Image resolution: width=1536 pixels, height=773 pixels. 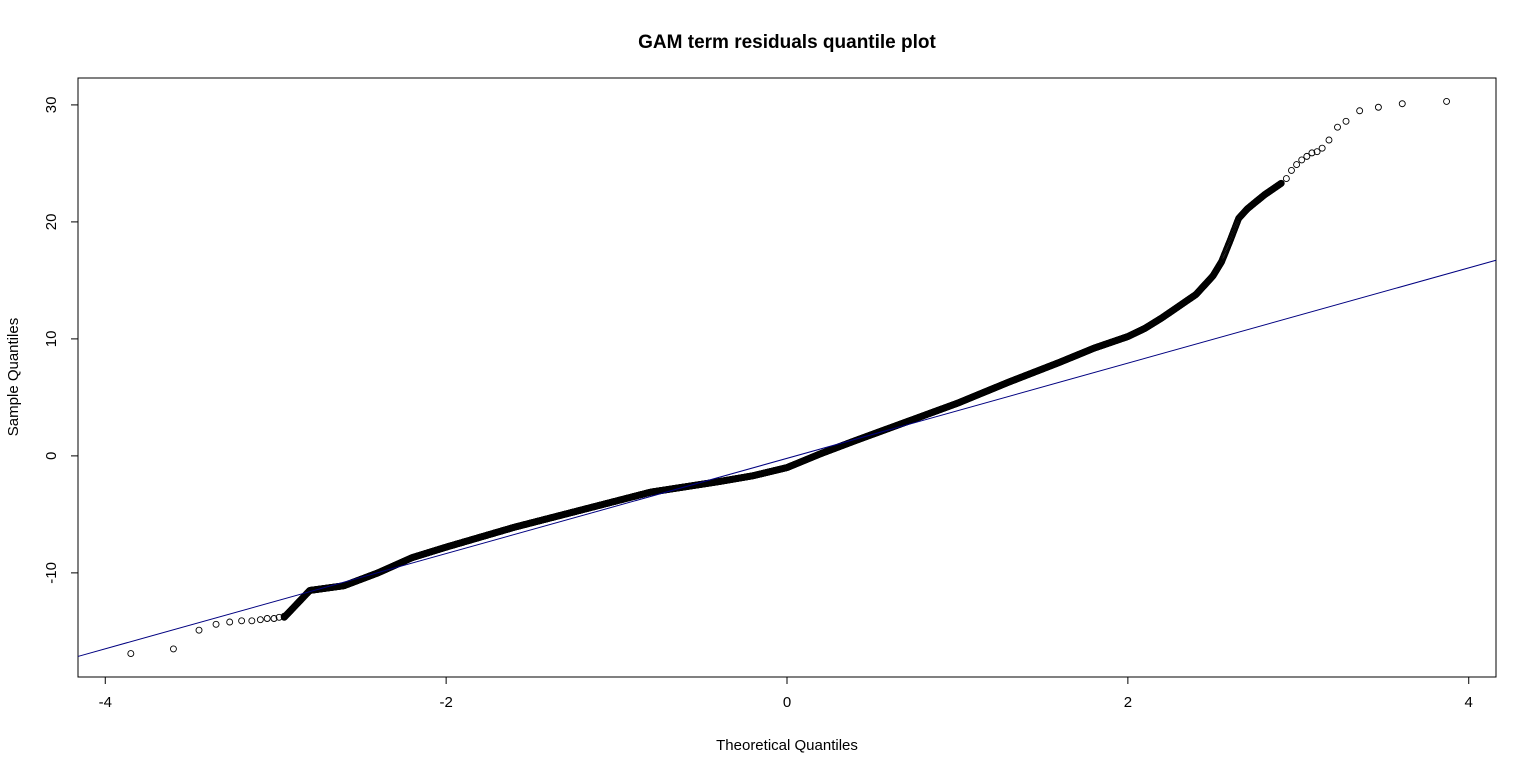 I want to click on y-tick-label: 0, so click(x=51, y=456).